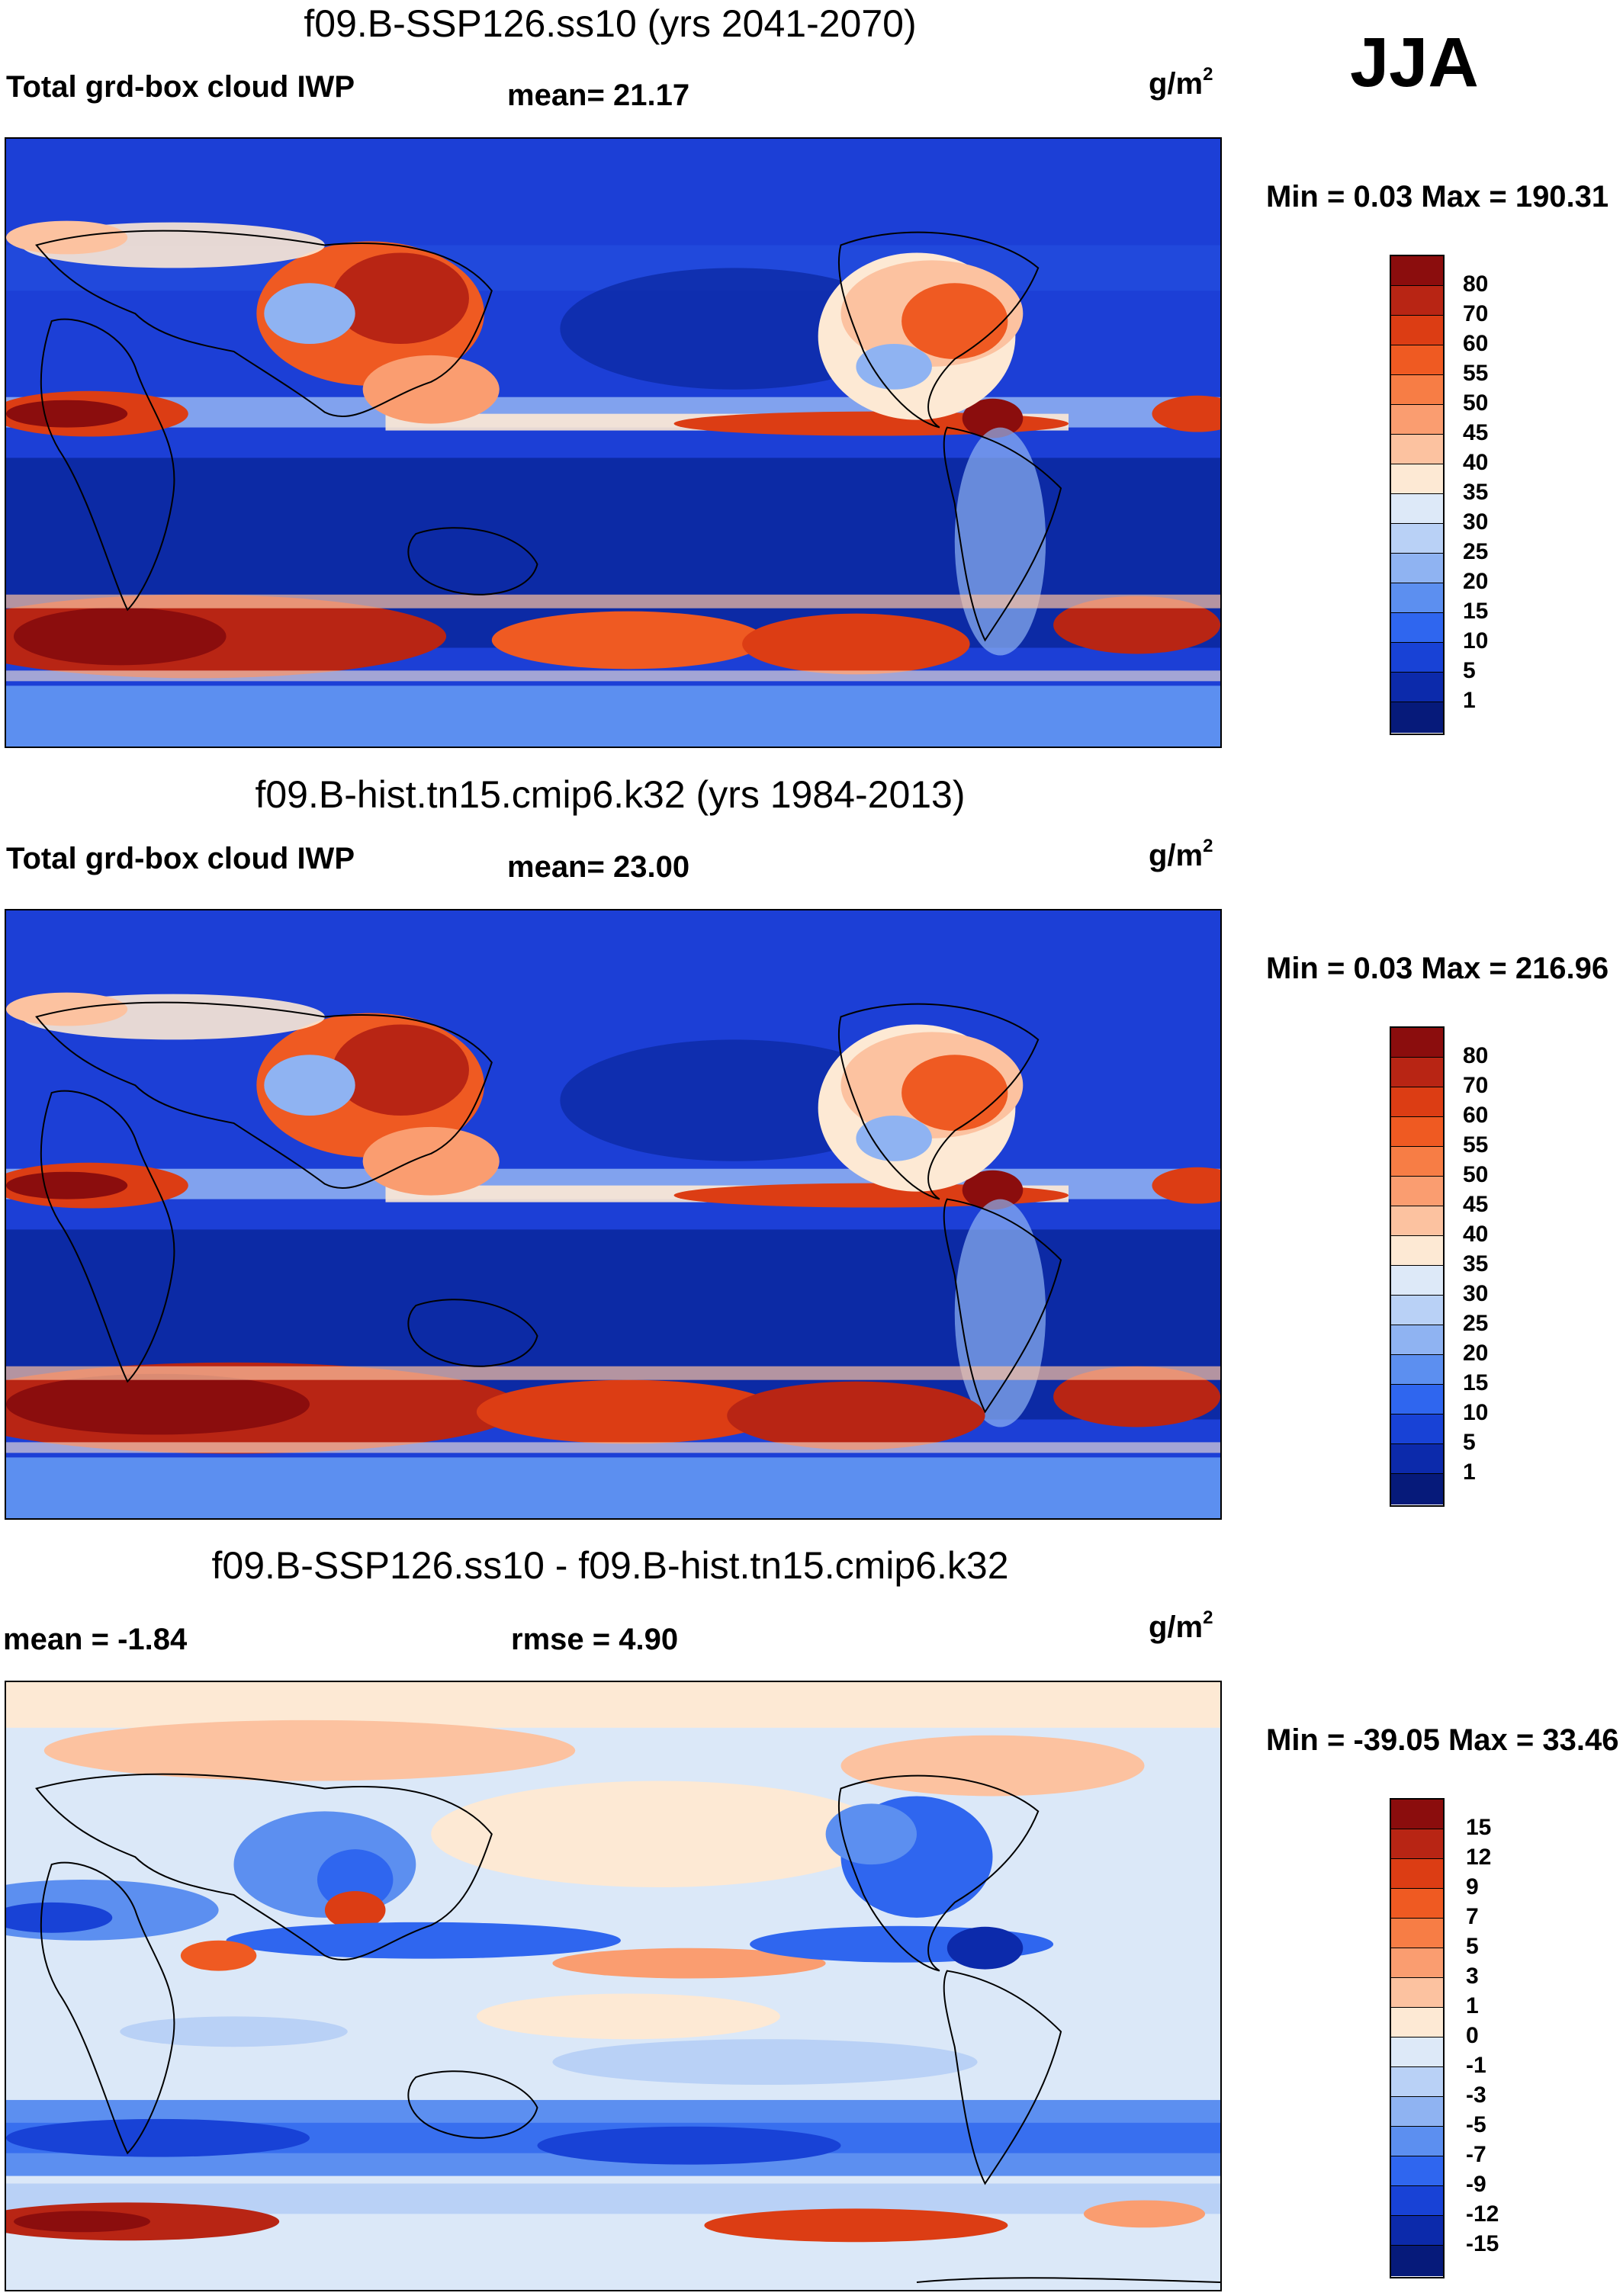  Describe the element at coordinates (181, 87) in the screenshot. I see `panel1-variable-label: Total grd-box cloud IWP` at that location.